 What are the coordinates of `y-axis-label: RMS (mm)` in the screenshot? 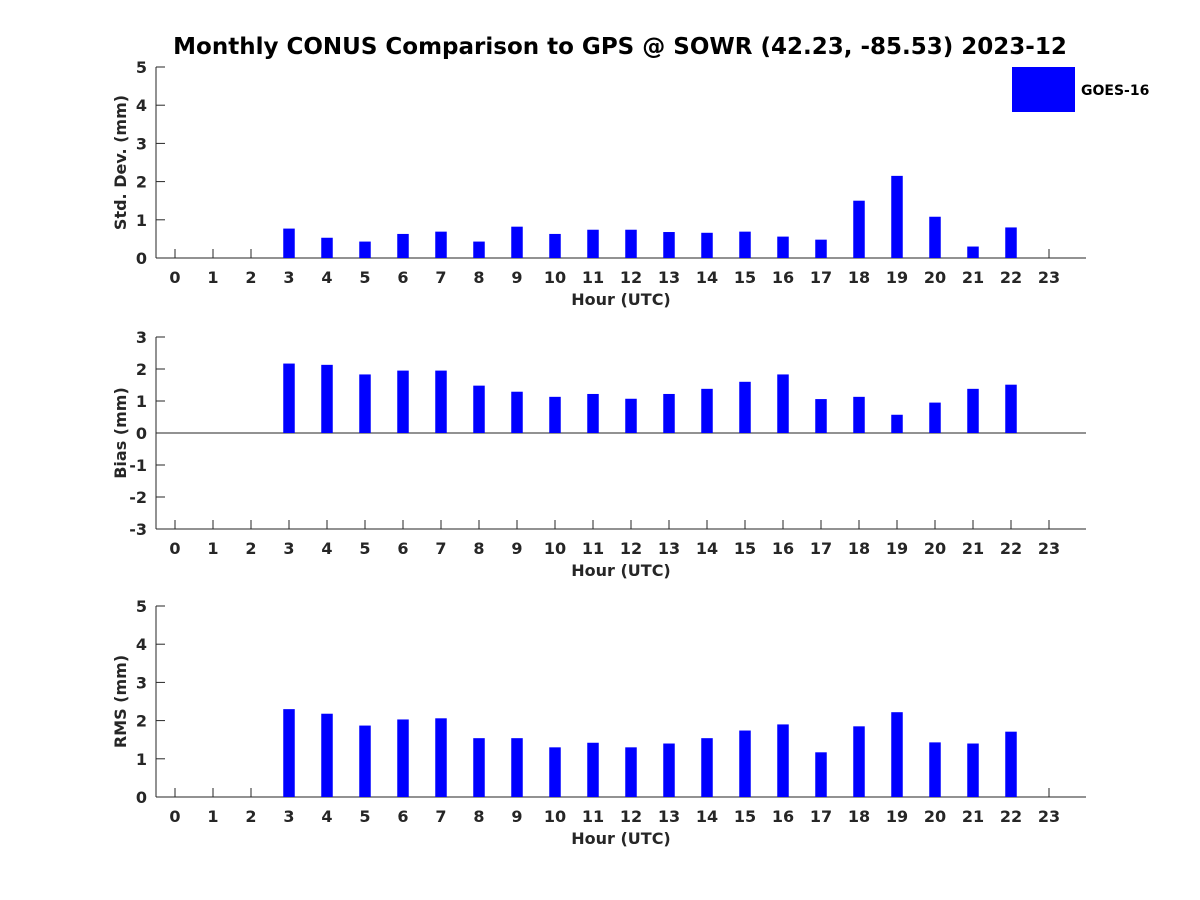 It's located at (120, 701).